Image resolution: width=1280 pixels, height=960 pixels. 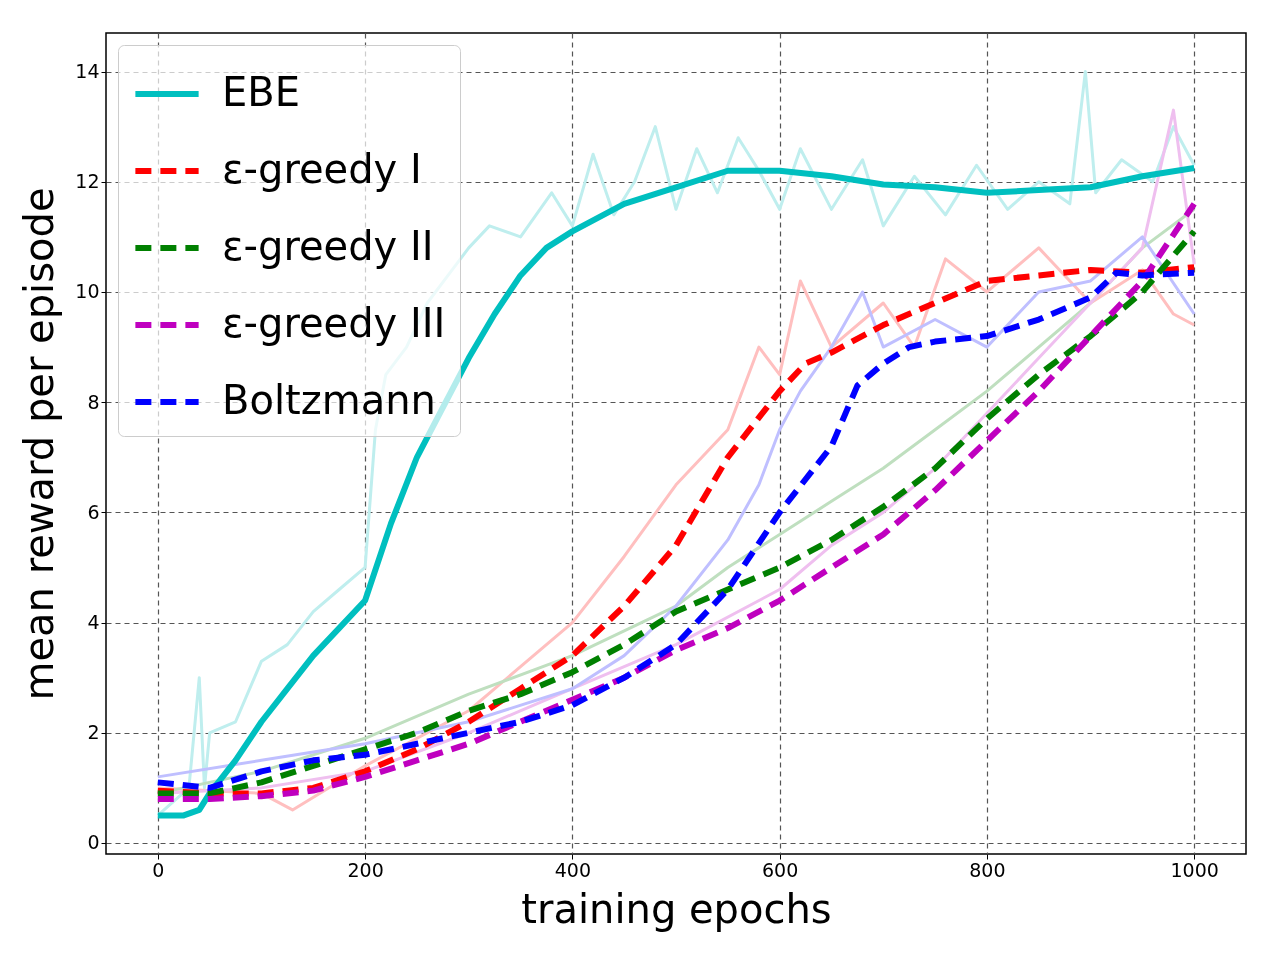 I want to click on x-tick-label: 400, so click(x=572, y=869).